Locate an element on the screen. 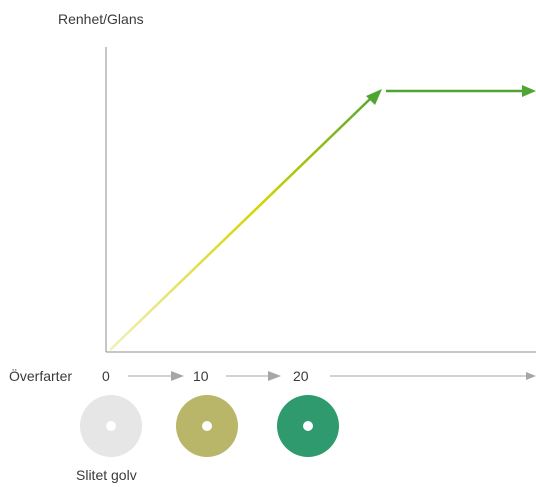 Image resolution: width=536 pixels, height=487 pixels. pad-yellow-green is located at coordinates (207, 426).